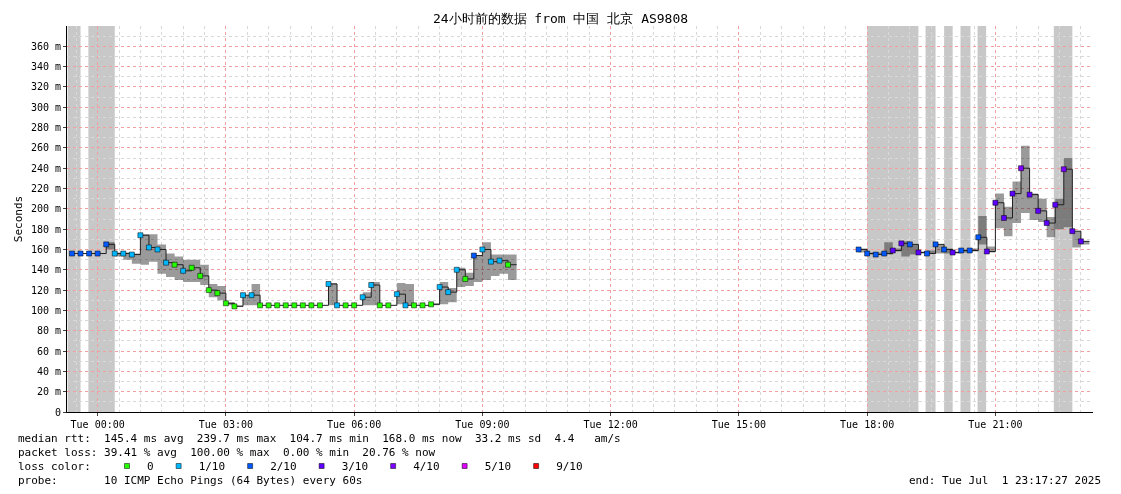 This screenshot has width=1121, height=494. I want to click on y-tick-label: 180 m, so click(45, 229).